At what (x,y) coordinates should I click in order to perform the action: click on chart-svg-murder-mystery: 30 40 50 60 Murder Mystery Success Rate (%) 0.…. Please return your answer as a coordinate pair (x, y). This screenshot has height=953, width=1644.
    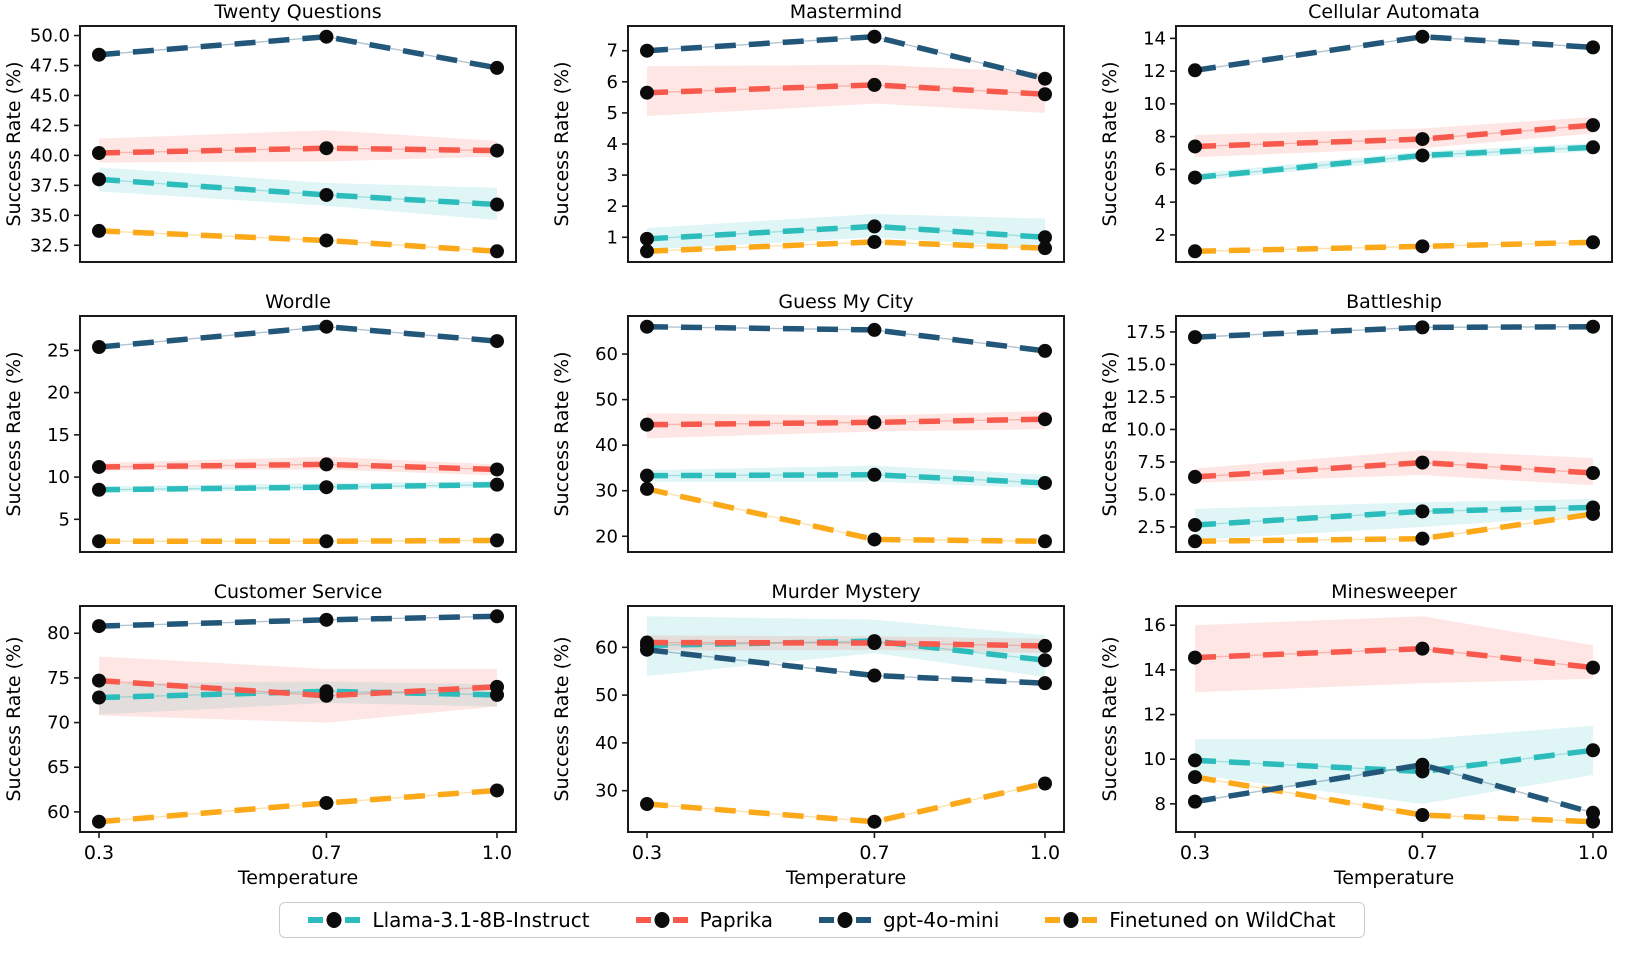
    Looking at the image, I should click on (808, 735).